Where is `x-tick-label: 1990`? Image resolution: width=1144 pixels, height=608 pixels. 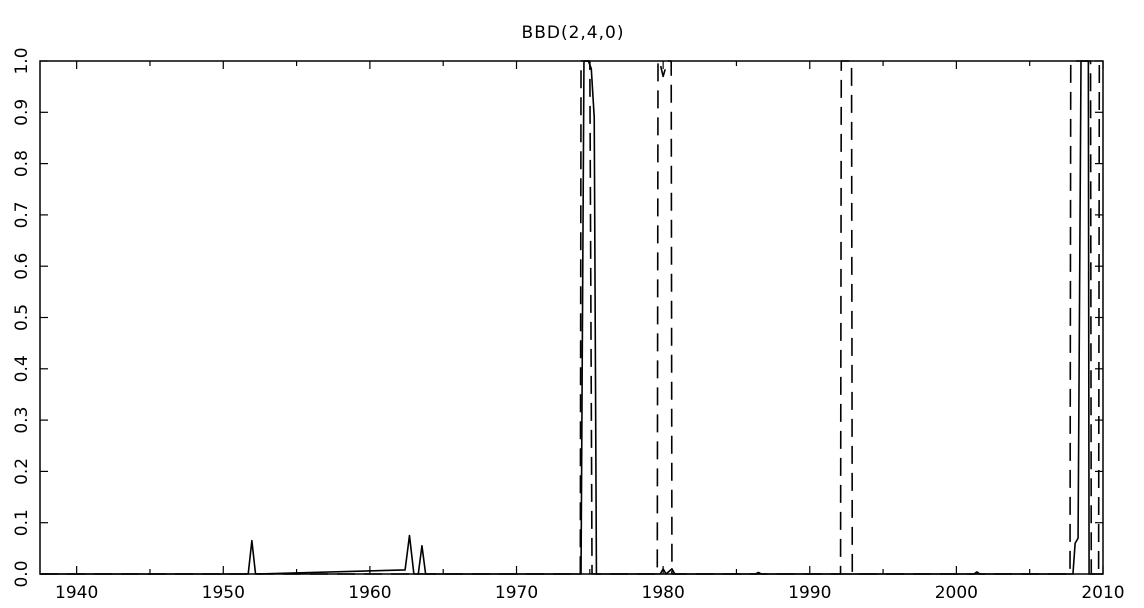 x-tick-label: 1990 is located at coordinates (809, 593).